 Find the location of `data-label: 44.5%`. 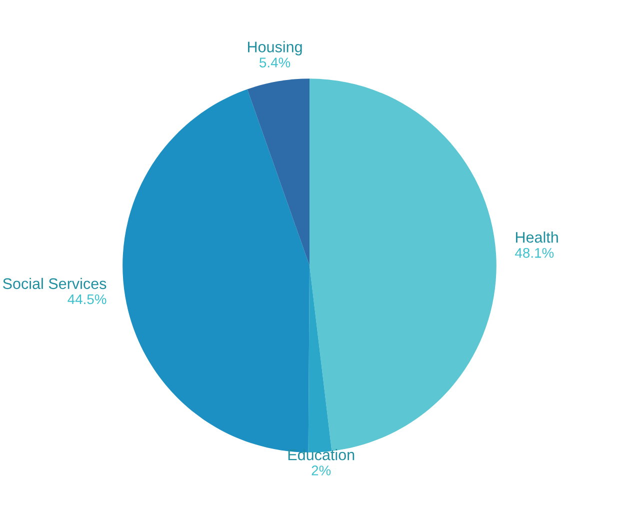

data-label: 44.5% is located at coordinates (87, 299).